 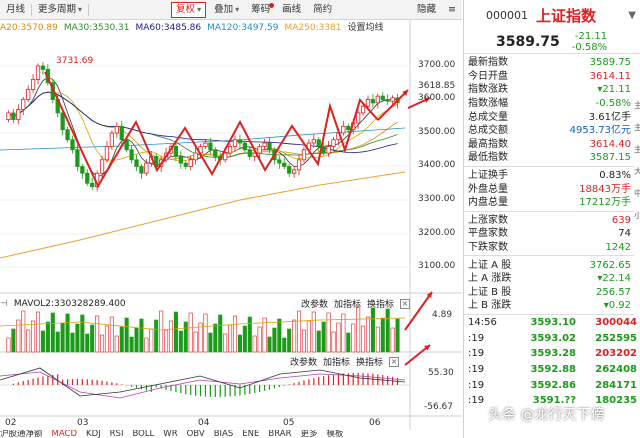 What do you see at coordinates (507, 15) in the screenshot?
I see `index-code: 000001` at bounding box center [507, 15].